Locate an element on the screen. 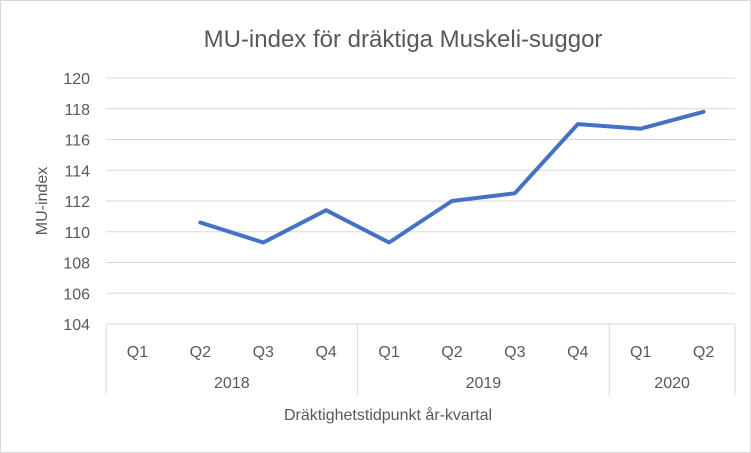  x-axis-label: Dräktighetstidpunkt år-kvartal is located at coordinates (388, 415).